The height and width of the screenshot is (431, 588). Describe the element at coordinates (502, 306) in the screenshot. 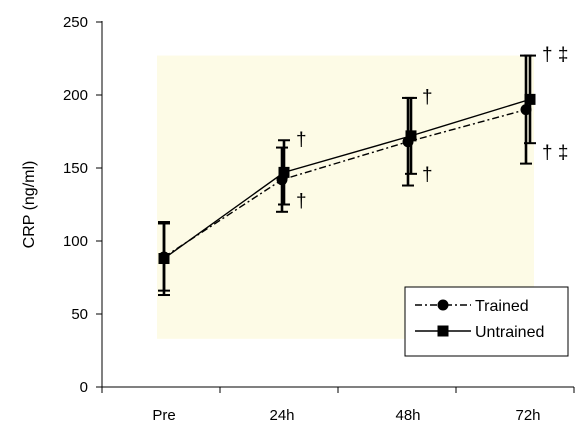

I see `legend-label-trained: Trained` at that location.